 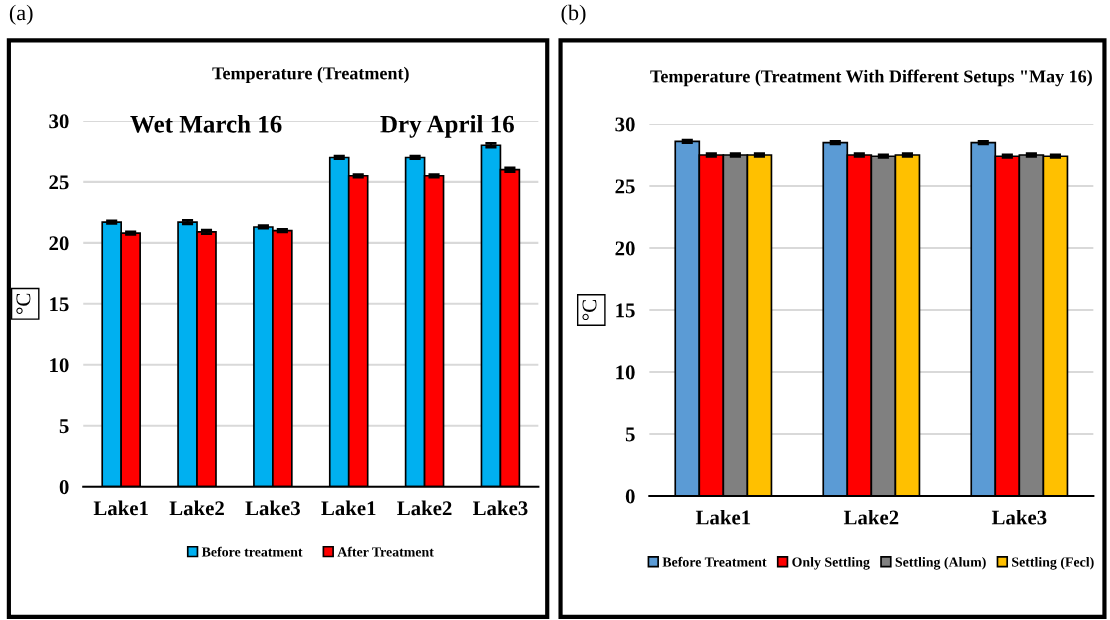 What do you see at coordinates (206, 124) in the screenshot?
I see `annotation: Wet March 16` at bounding box center [206, 124].